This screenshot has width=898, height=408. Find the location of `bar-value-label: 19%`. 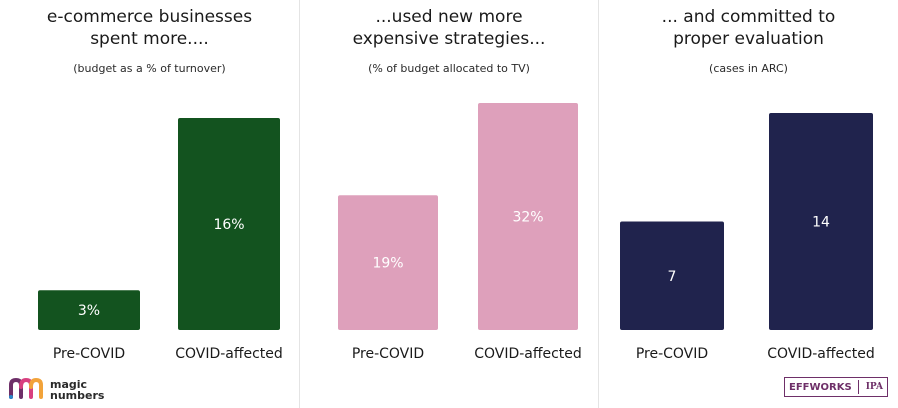

bar-value-label: 19% is located at coordinates (387, 264).